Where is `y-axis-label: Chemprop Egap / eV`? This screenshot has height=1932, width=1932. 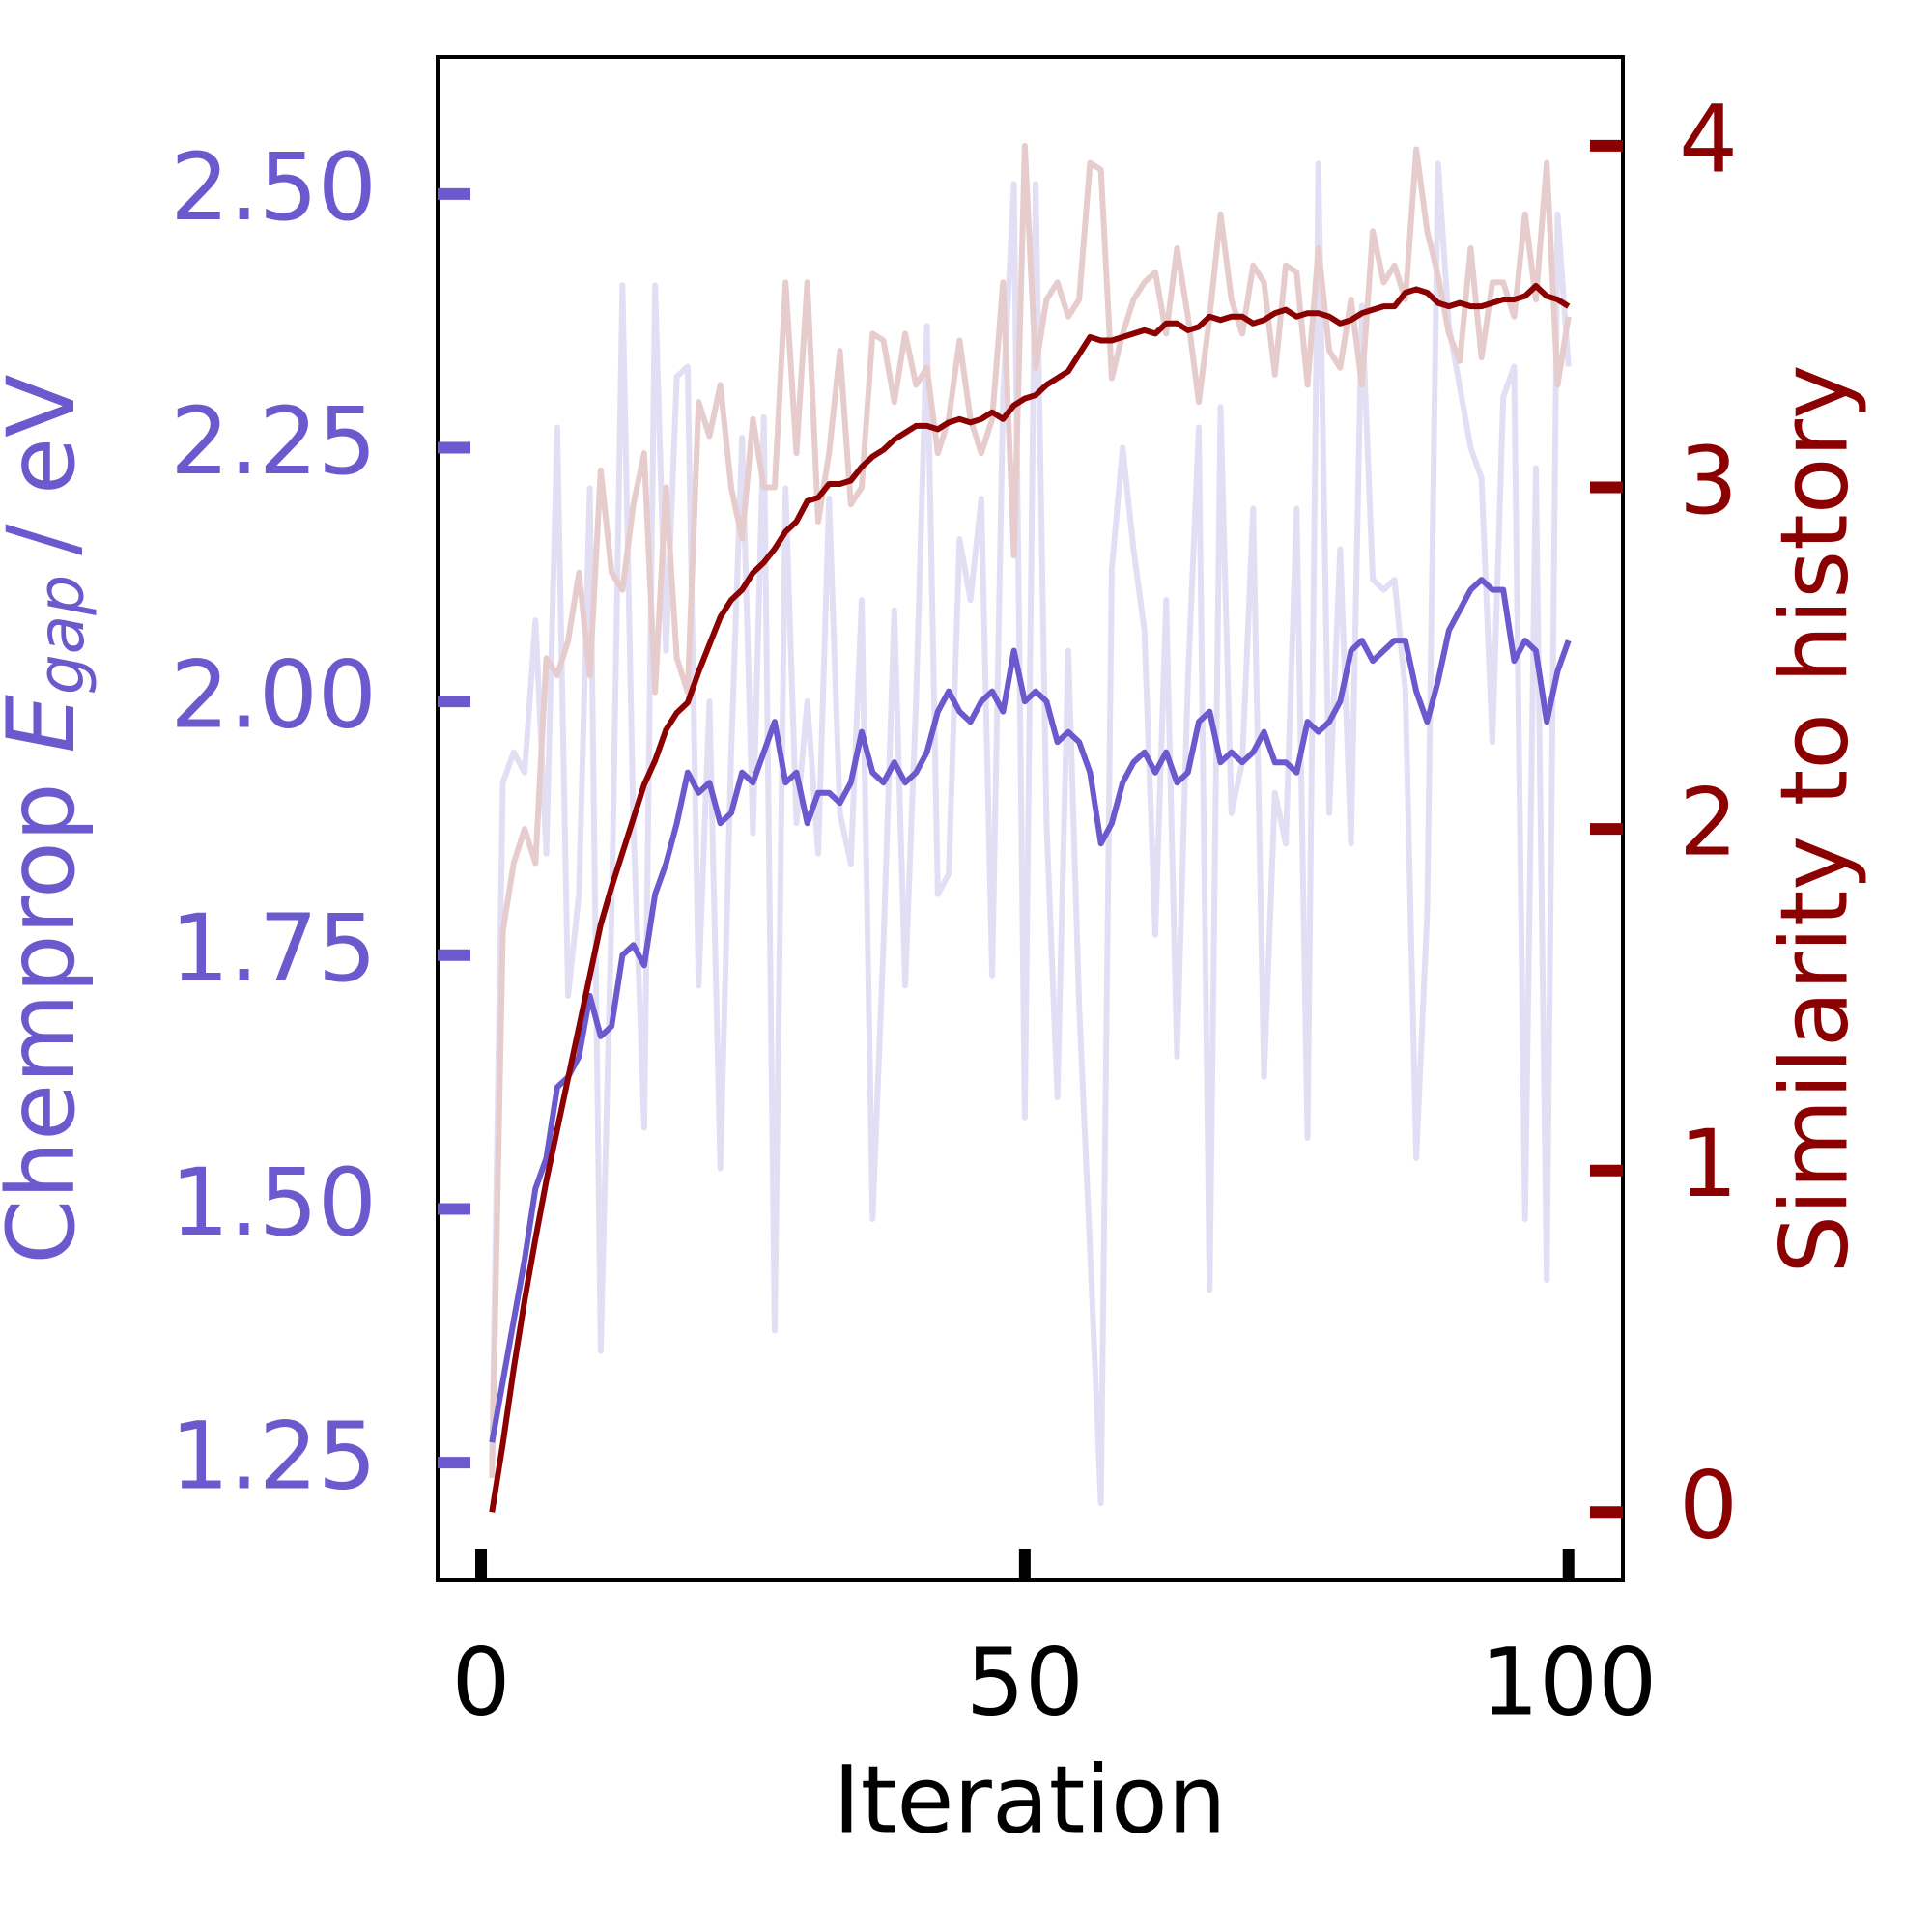 y-axis-label: Chemprop Egap / eV is located at coordinates (49, 819).